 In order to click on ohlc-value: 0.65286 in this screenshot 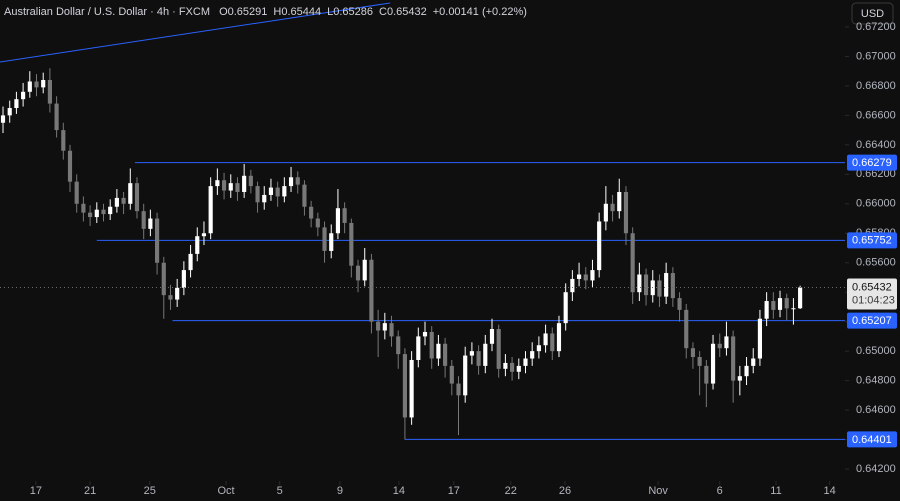, I will do `click(353, 12)`.